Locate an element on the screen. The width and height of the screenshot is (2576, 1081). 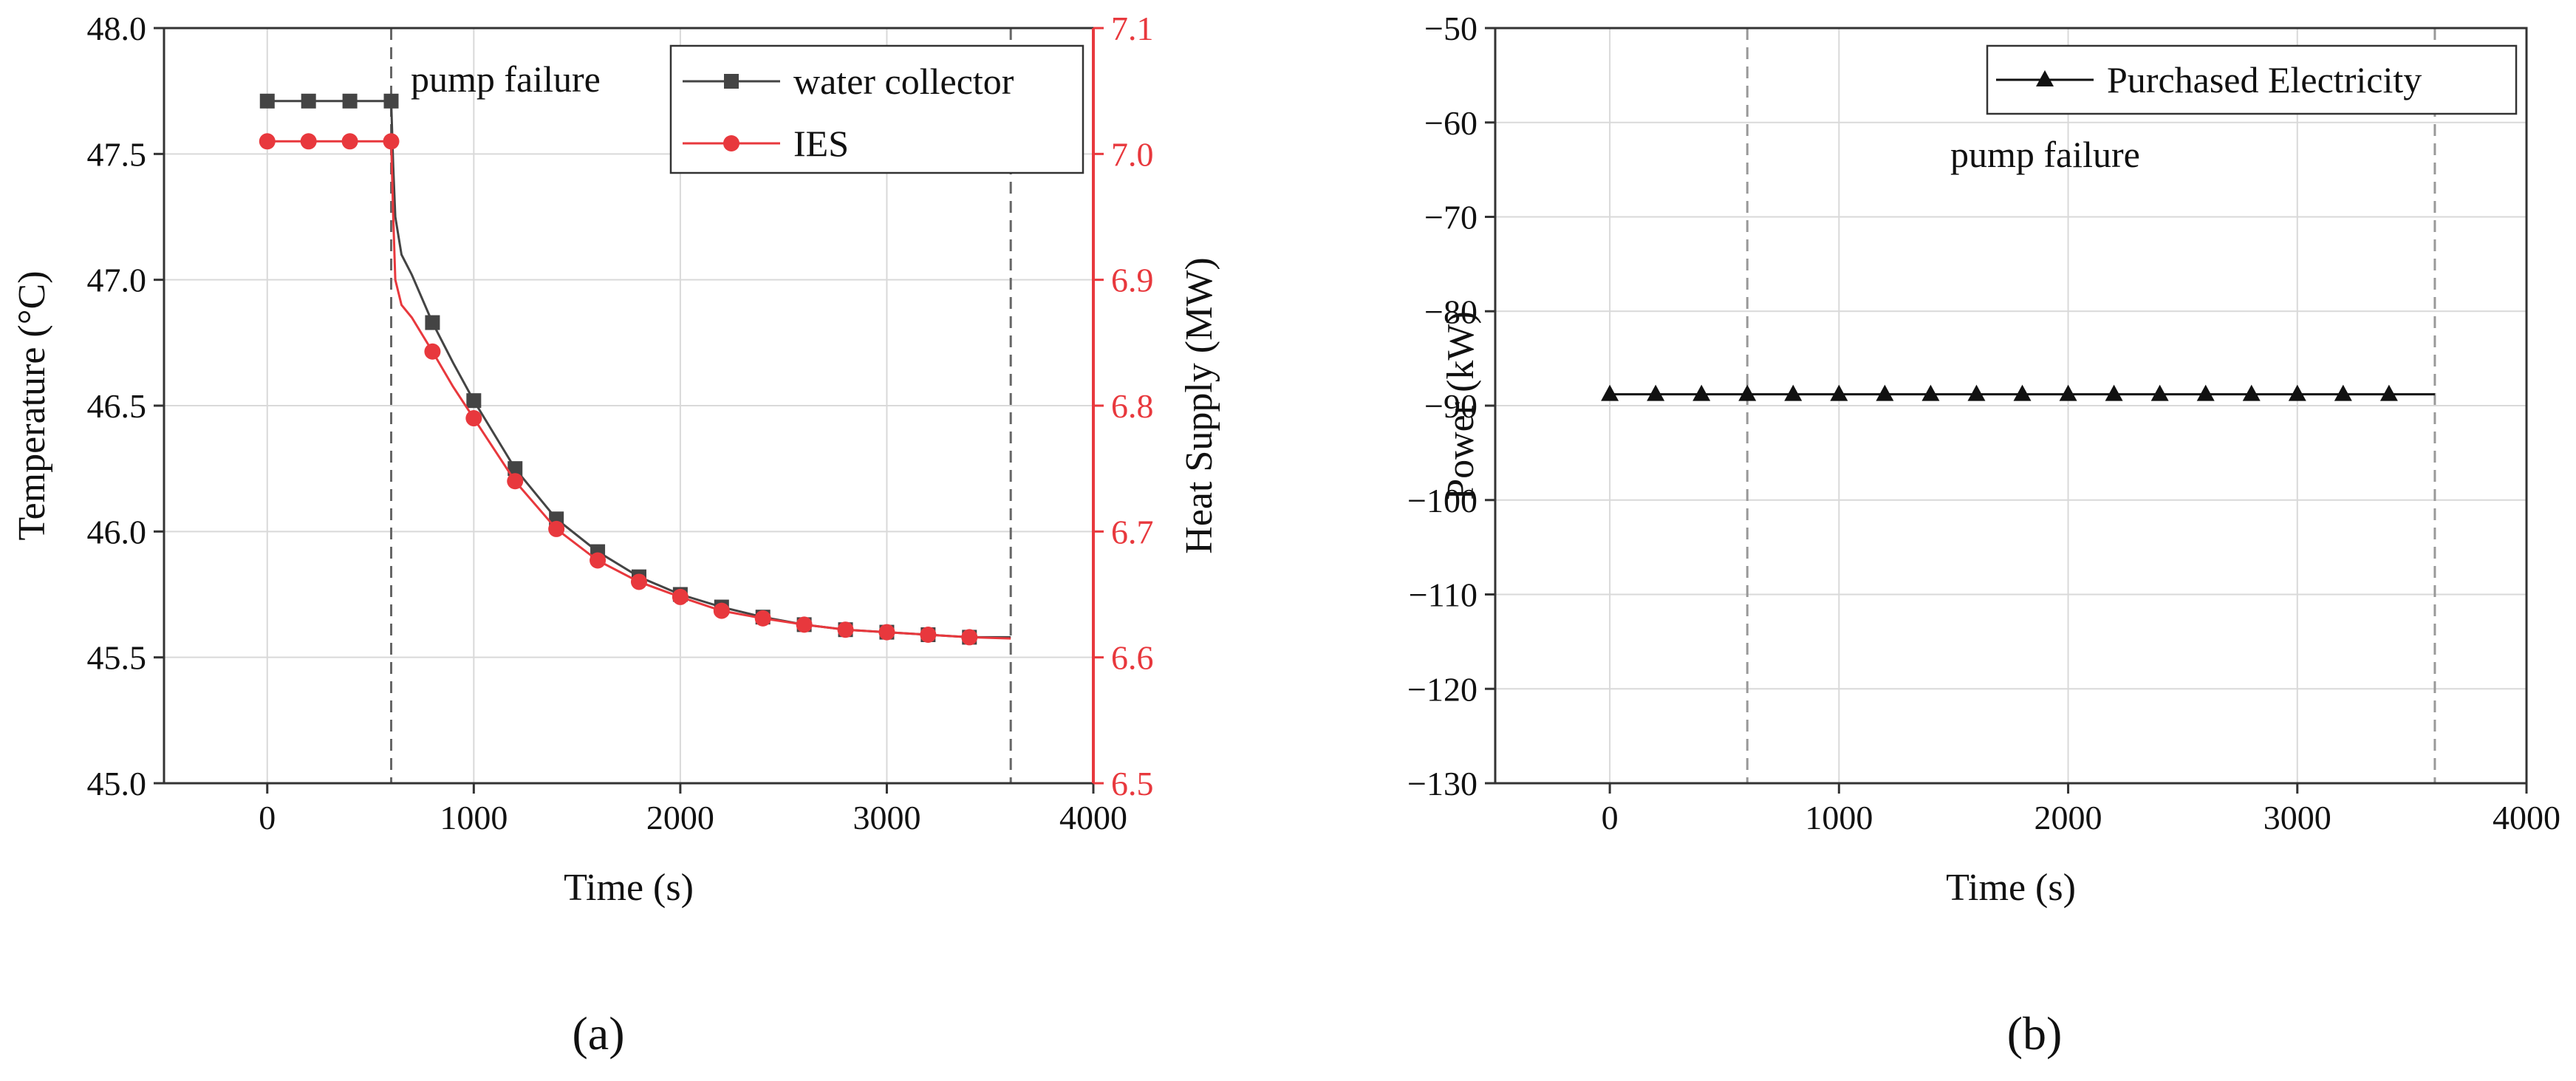
a-right-y-tick-label: 6.9 is located at coordinates (1132, 280).